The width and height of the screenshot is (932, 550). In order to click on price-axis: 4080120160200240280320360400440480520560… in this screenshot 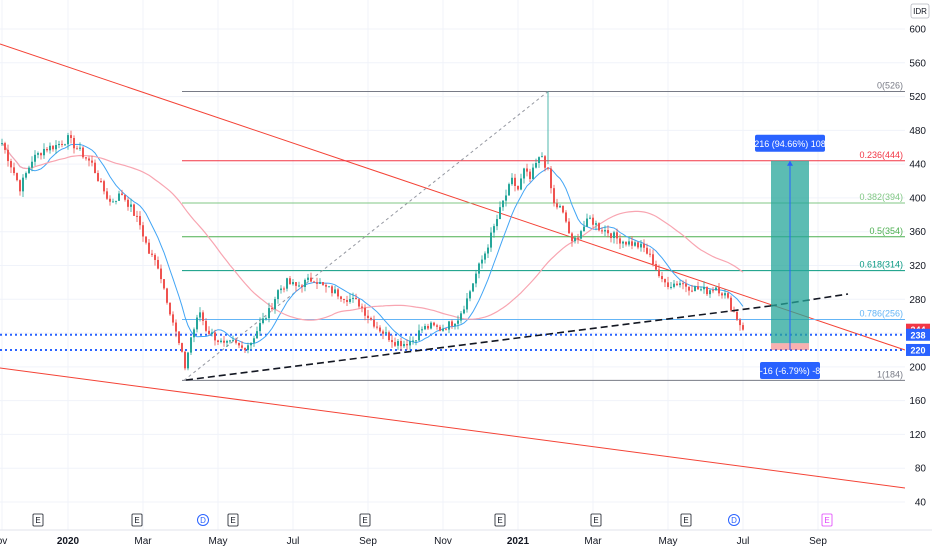, I will do `click(918, 265)`.